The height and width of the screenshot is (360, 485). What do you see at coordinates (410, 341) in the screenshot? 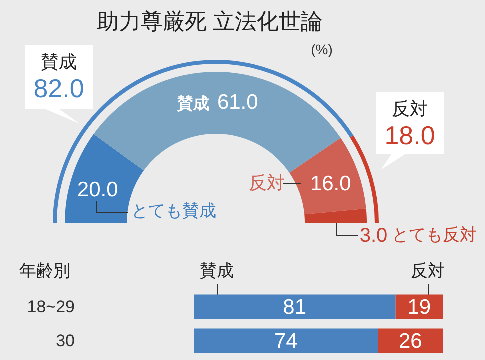
I see `data-label: 26` at bounding box center [410, 341].